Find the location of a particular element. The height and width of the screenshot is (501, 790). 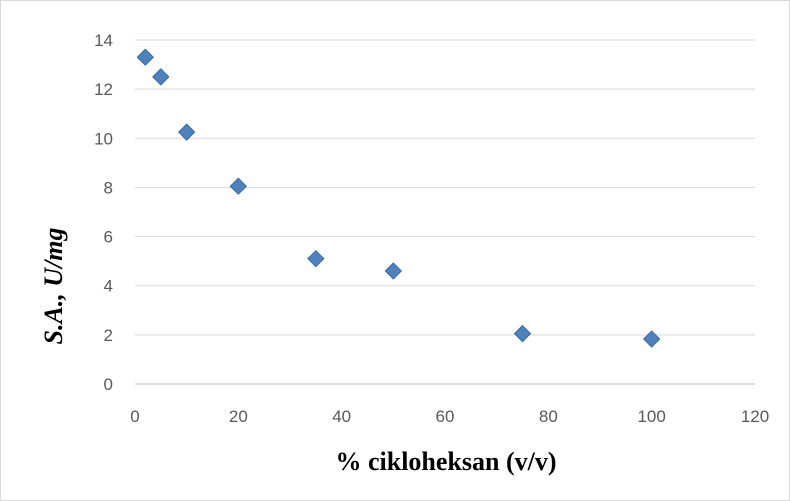

y-axis-title: S.A., U/mg is located at coordinates (53, 285).